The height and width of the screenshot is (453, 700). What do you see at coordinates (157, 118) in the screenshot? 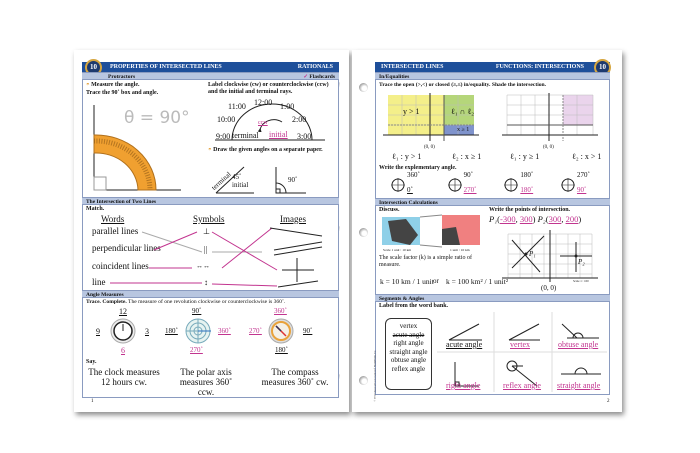
I see `theta-trace: θ = 90°` at bounding box center [157, 118].